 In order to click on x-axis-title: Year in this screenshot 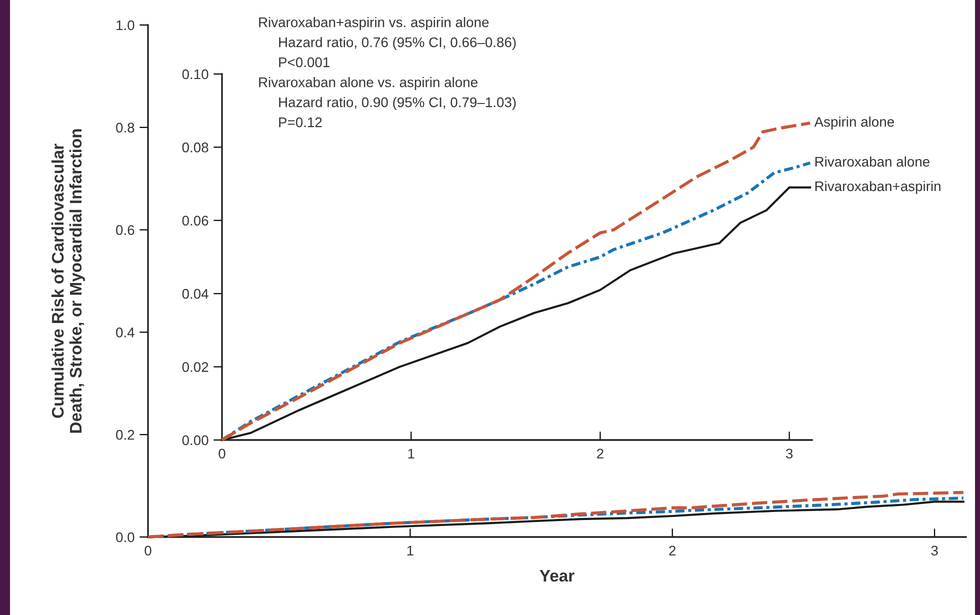, I will do `click(557, 576)`.